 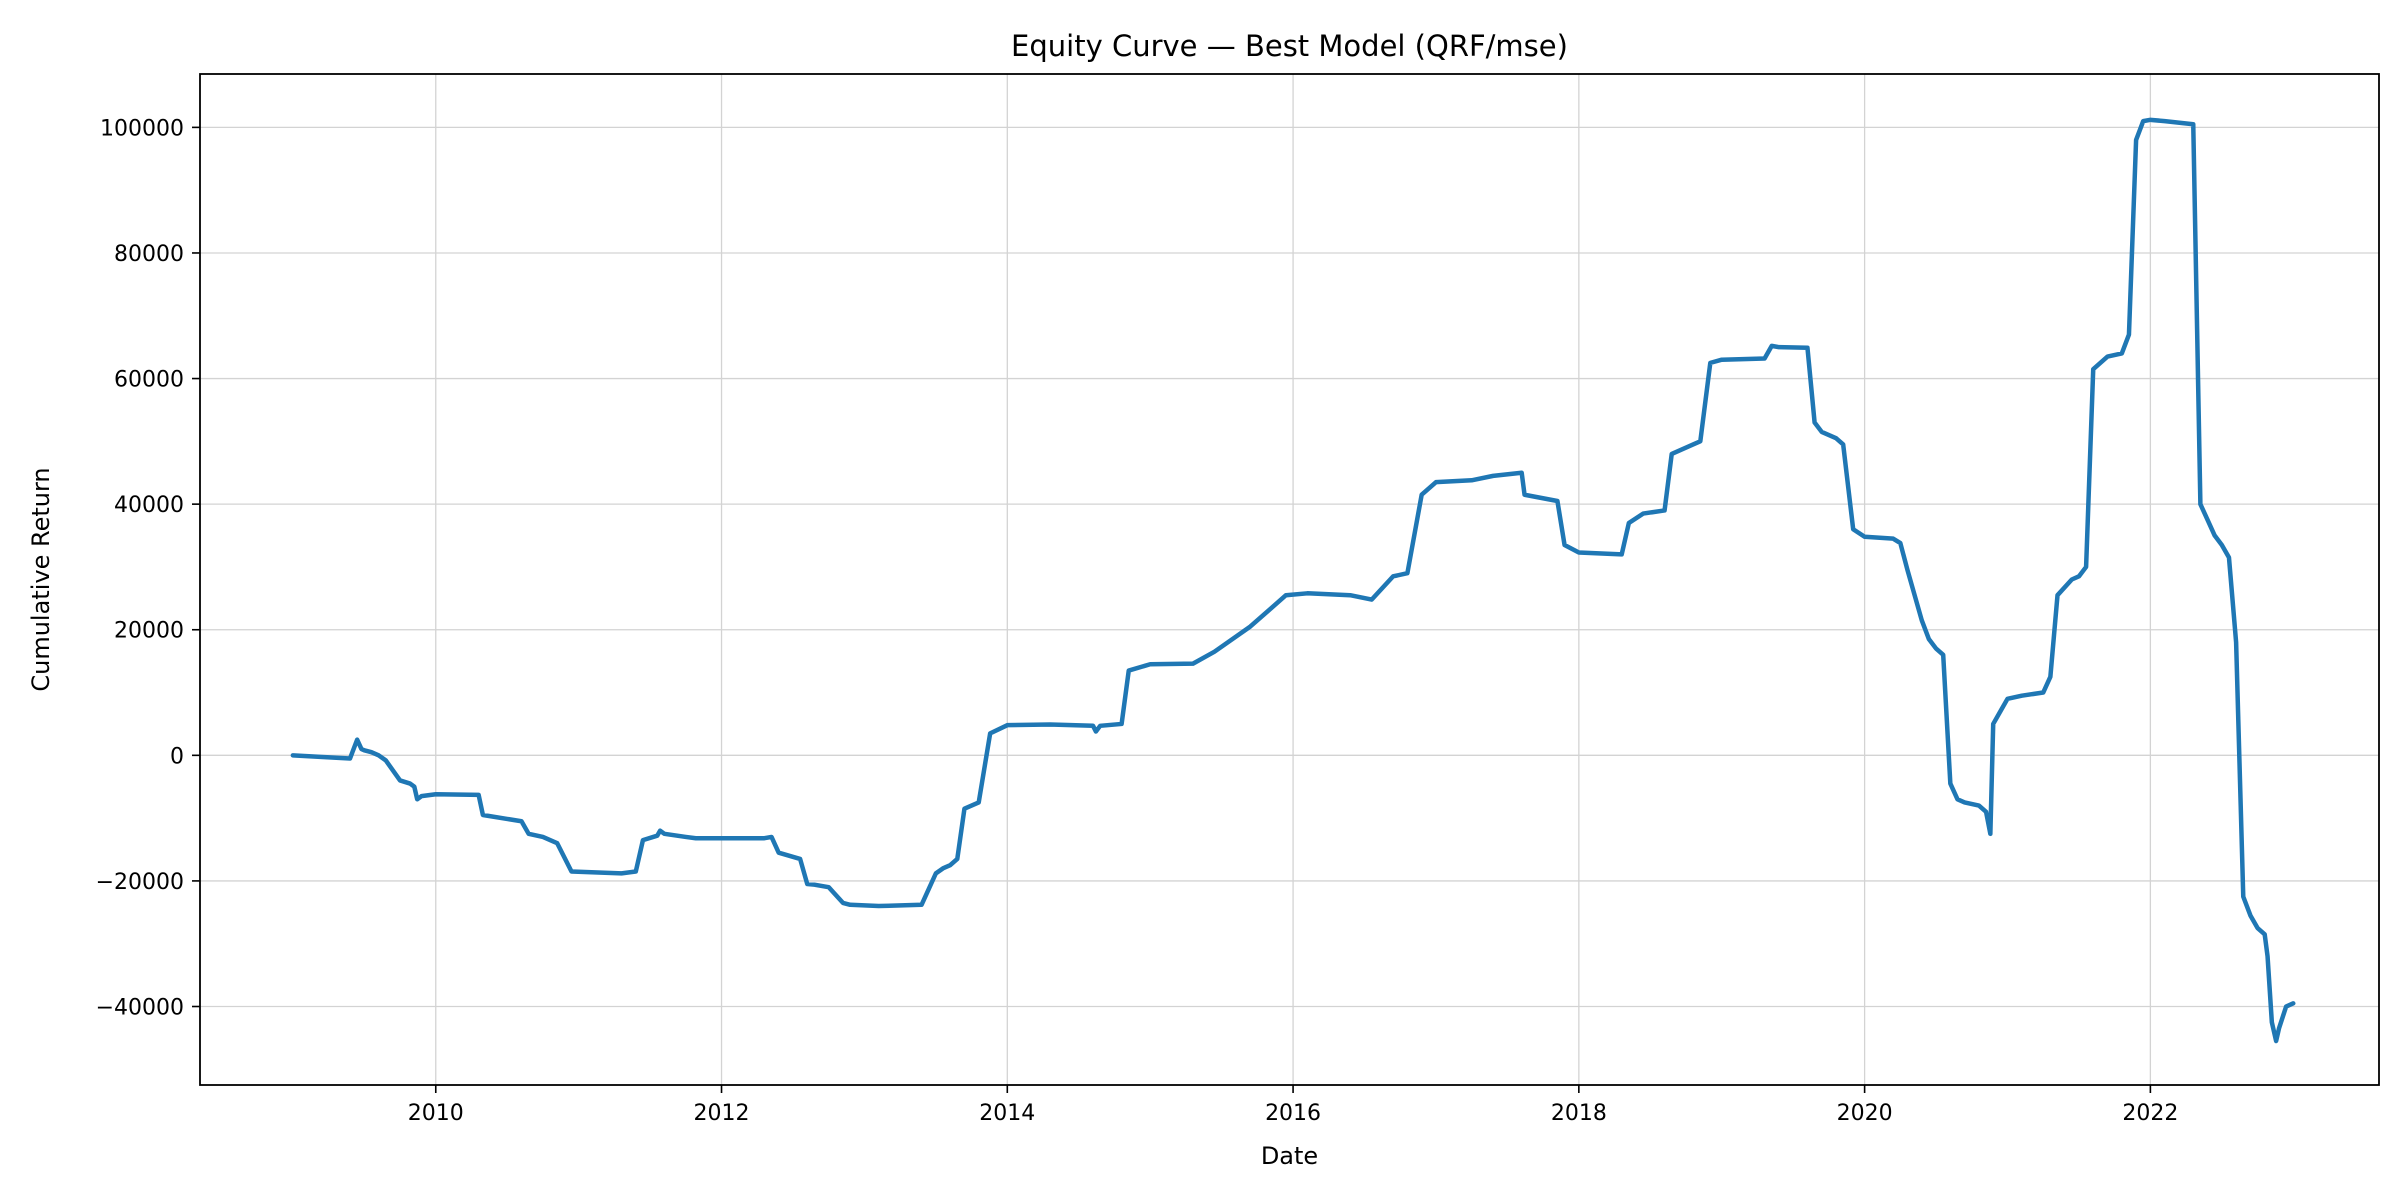 I want to click on x-tick-label: 2018, so click(x=1579, y=1113).